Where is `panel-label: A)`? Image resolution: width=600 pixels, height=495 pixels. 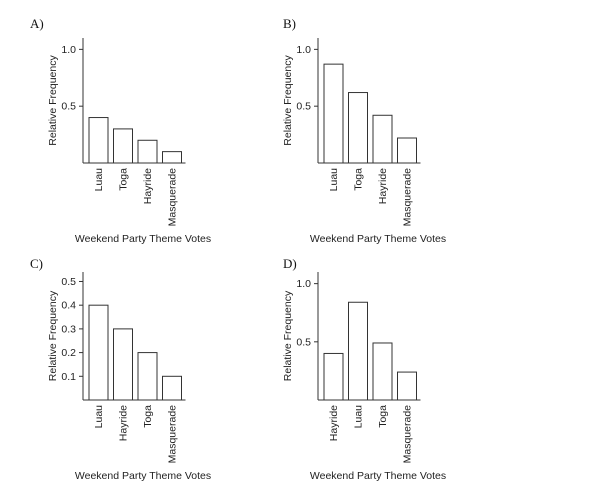
panel-label: A) is located at coordinates (37, 23).